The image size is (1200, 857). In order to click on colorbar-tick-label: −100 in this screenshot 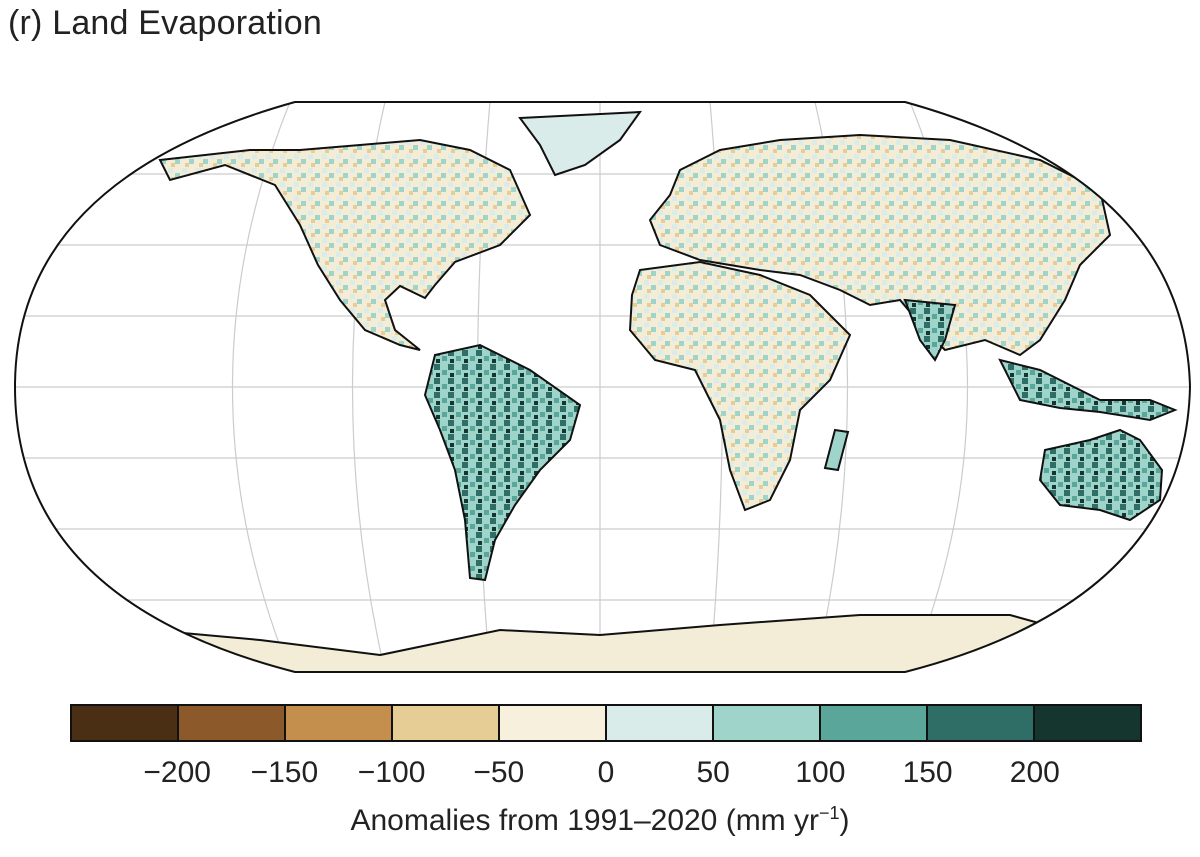, I will do `click(391, 772)`.